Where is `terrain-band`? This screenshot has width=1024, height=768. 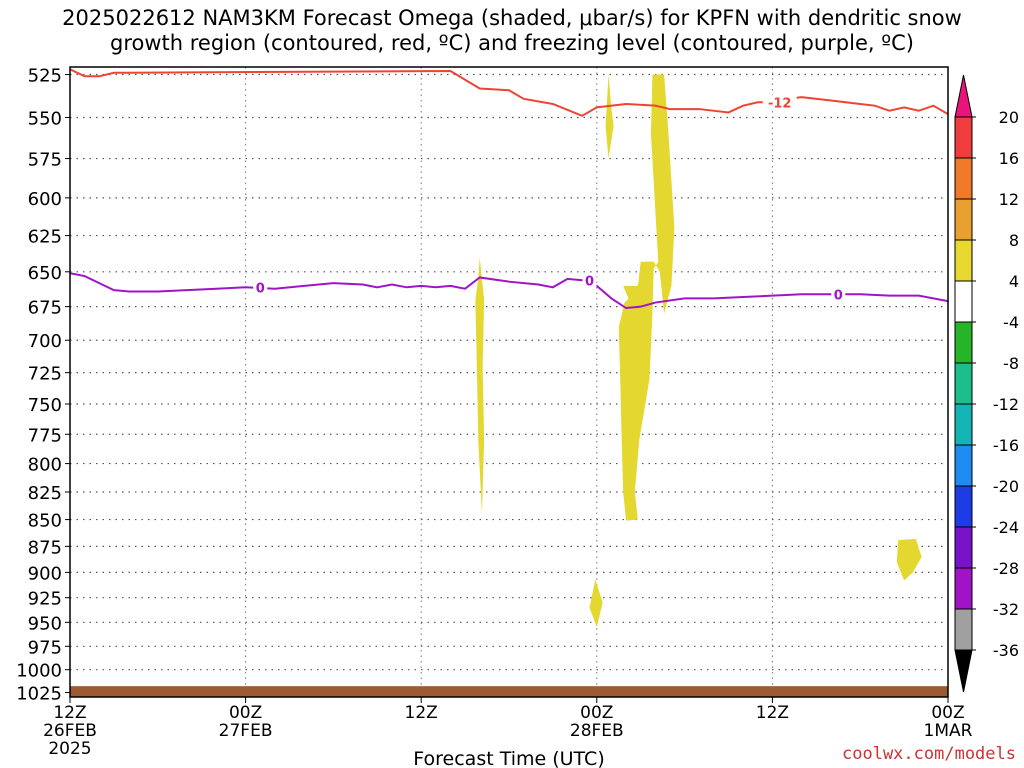
terrain-band is located at coordinates (509, 691).